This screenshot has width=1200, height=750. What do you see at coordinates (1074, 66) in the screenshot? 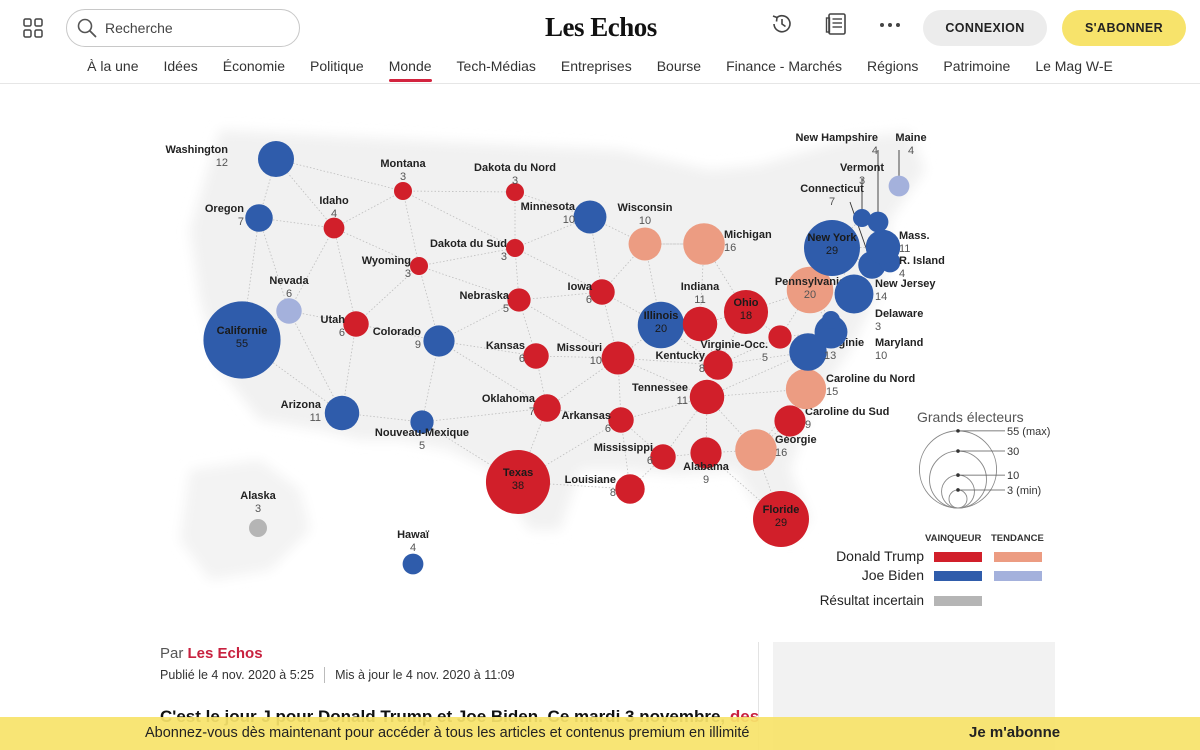
I see `nav-item: Le Mag W-E` at bounding box center [1074, 66].